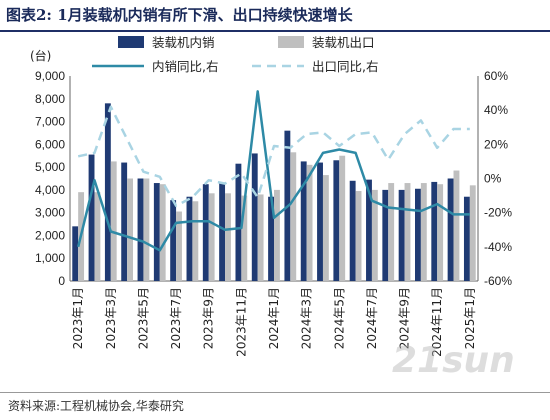 This screenshot has width=550, height=420. Describe the element at coordinates (372, 318) in the screenshot. I see `x-tick-label: 2024年7月` at that location.